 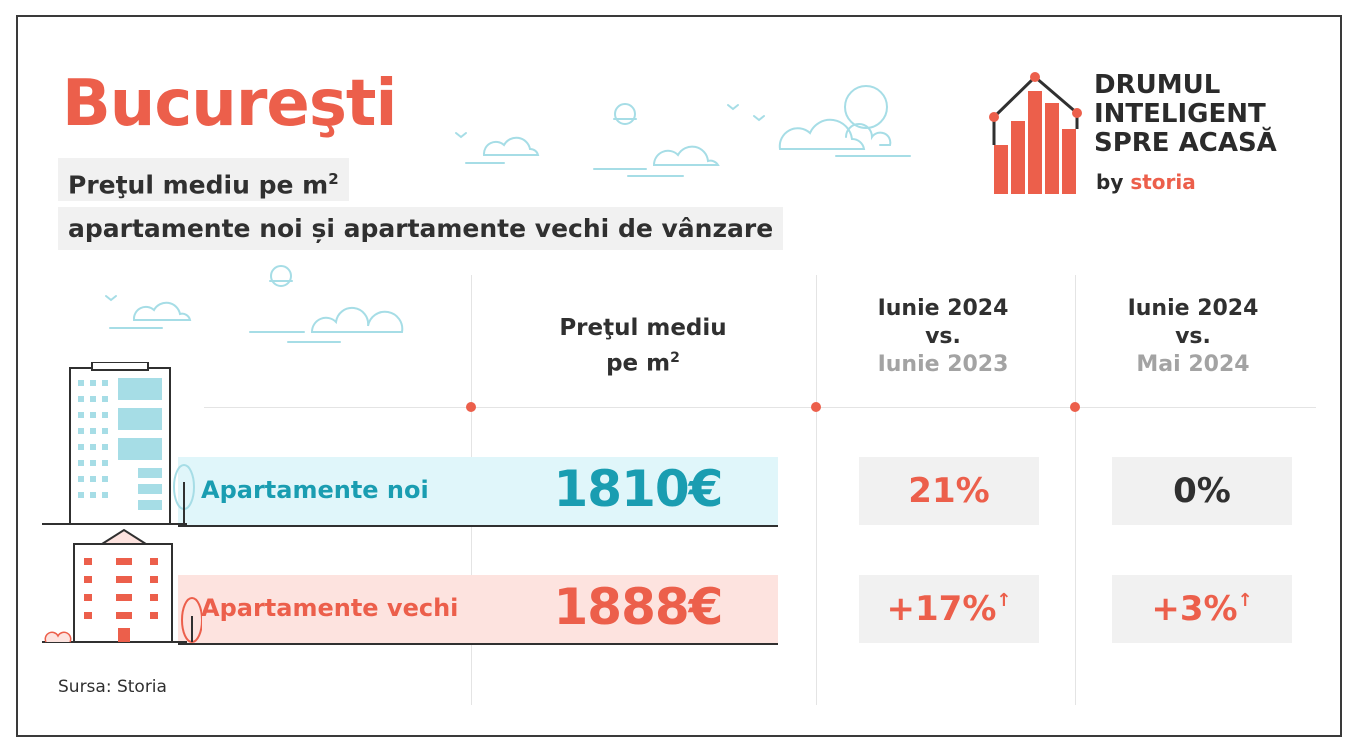 I want to click on header-month-over-month: Iunie 2024 vs. Mai 2024, so click(x=1193, y=337).